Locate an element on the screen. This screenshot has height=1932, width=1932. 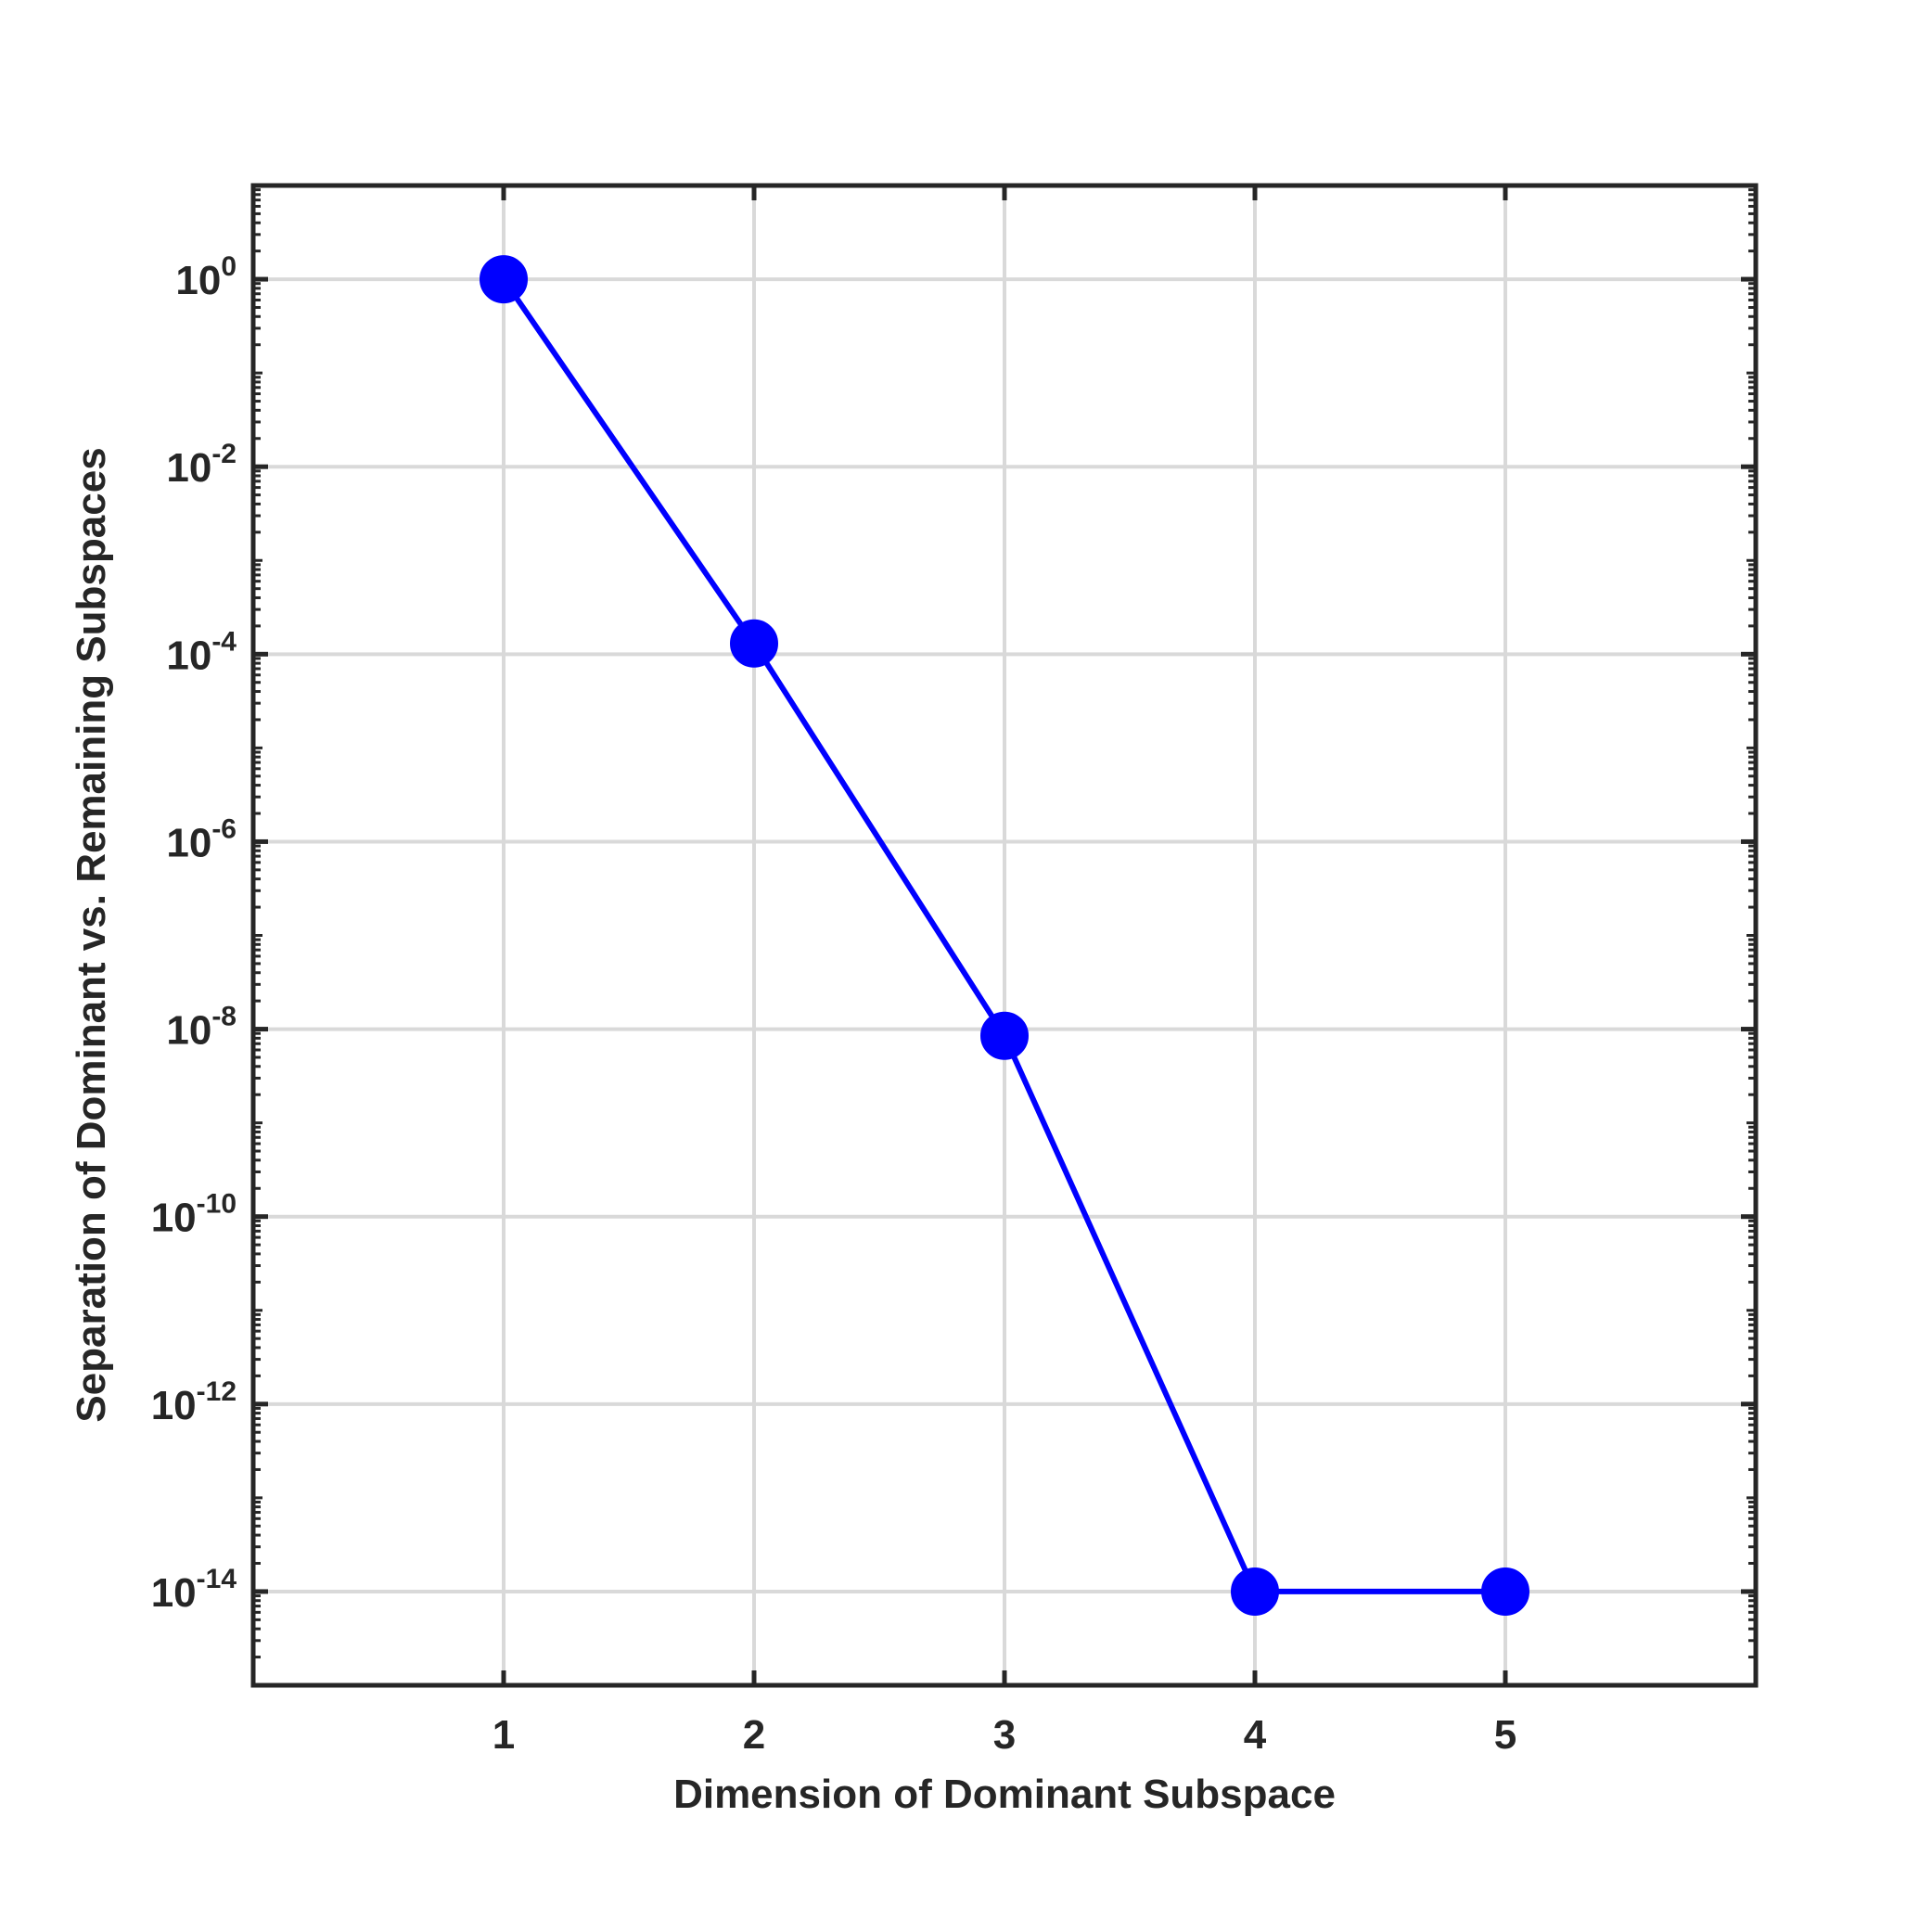
x-tick-label: 2 is located at coordinates (754, 1735).